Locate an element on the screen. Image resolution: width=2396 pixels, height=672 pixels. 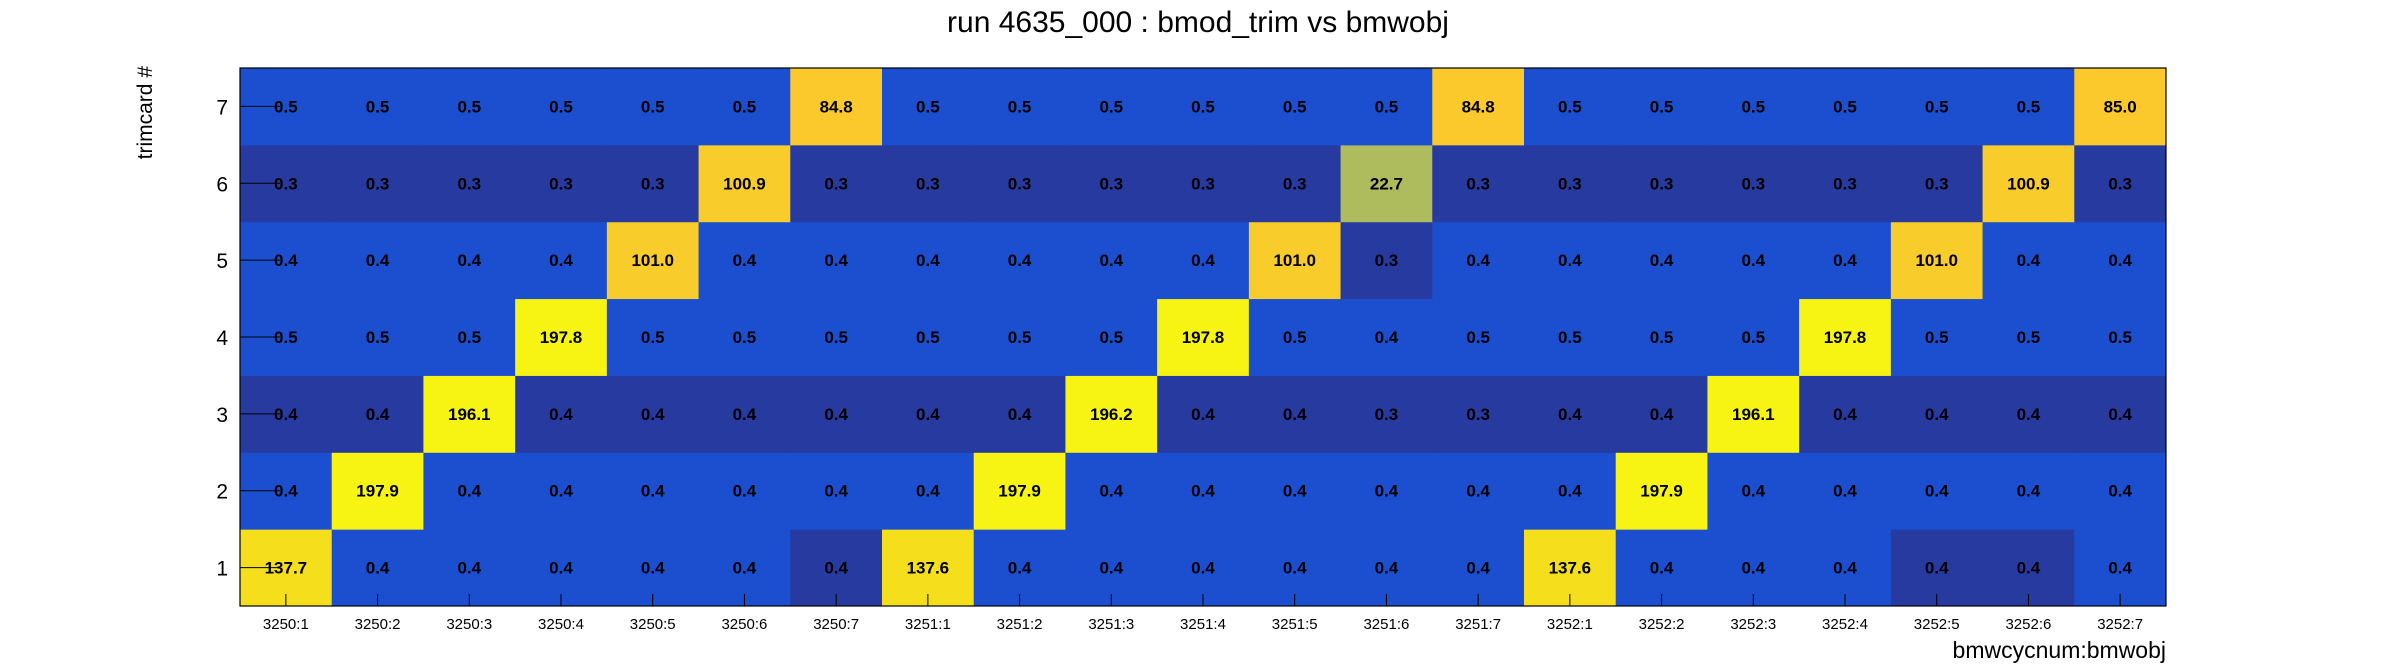
x-tick-label: 3250:1 is located at coordinates (286, 624).